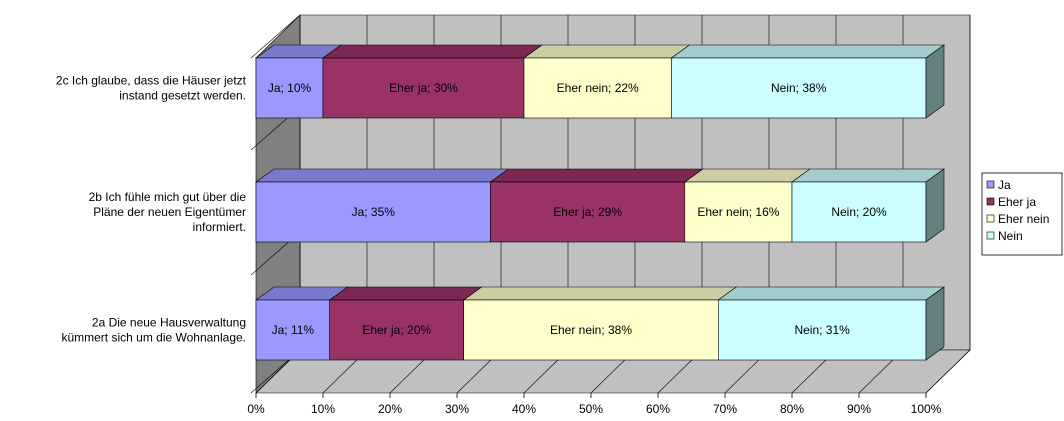  Describe the element at coordinates (275, 36) in the screenshot. I see `category-separator` at that location.